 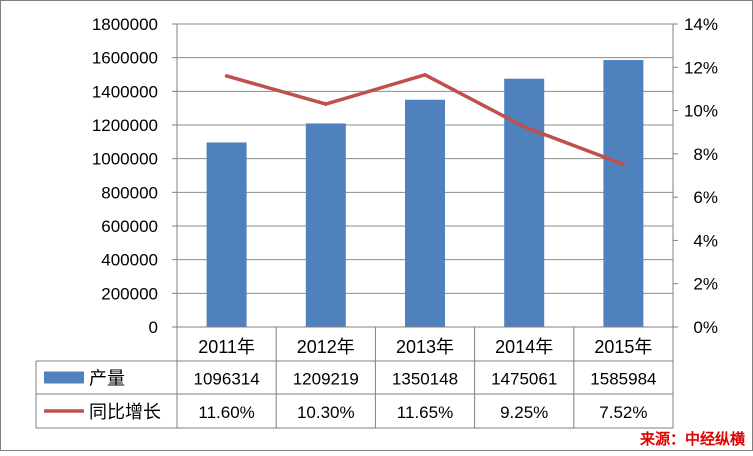 What do you see at coordinates (623, 412) in the screenshot?
I see `table-cell: 7.52%` at bounding box center [623, 412].